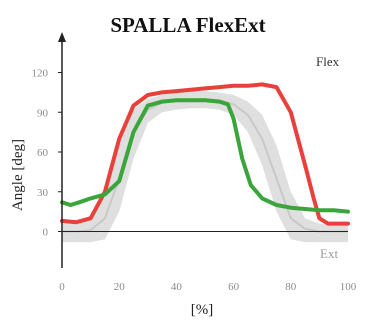 Image resolution: width=366 pixels, height=325 pixels. What do you see at coordinates (291, 287) in the screenshot?
I see `x-tick-label: 80` at bounding box center [291, 287].